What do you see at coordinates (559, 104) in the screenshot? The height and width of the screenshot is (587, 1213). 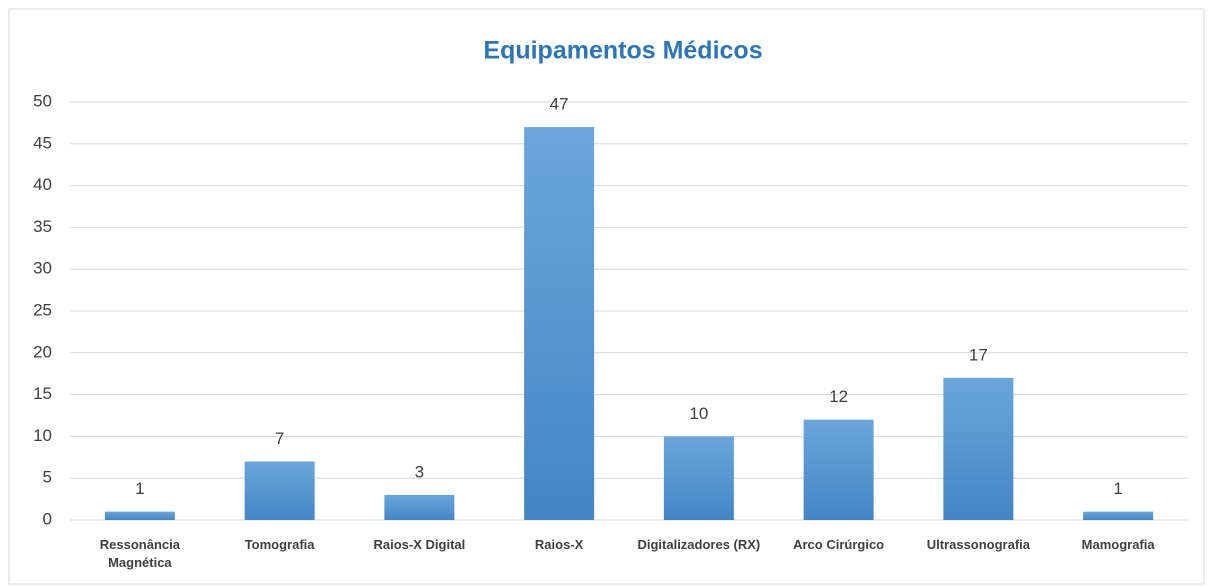 I see `data-label: 47` at bounding box center [559, 104].